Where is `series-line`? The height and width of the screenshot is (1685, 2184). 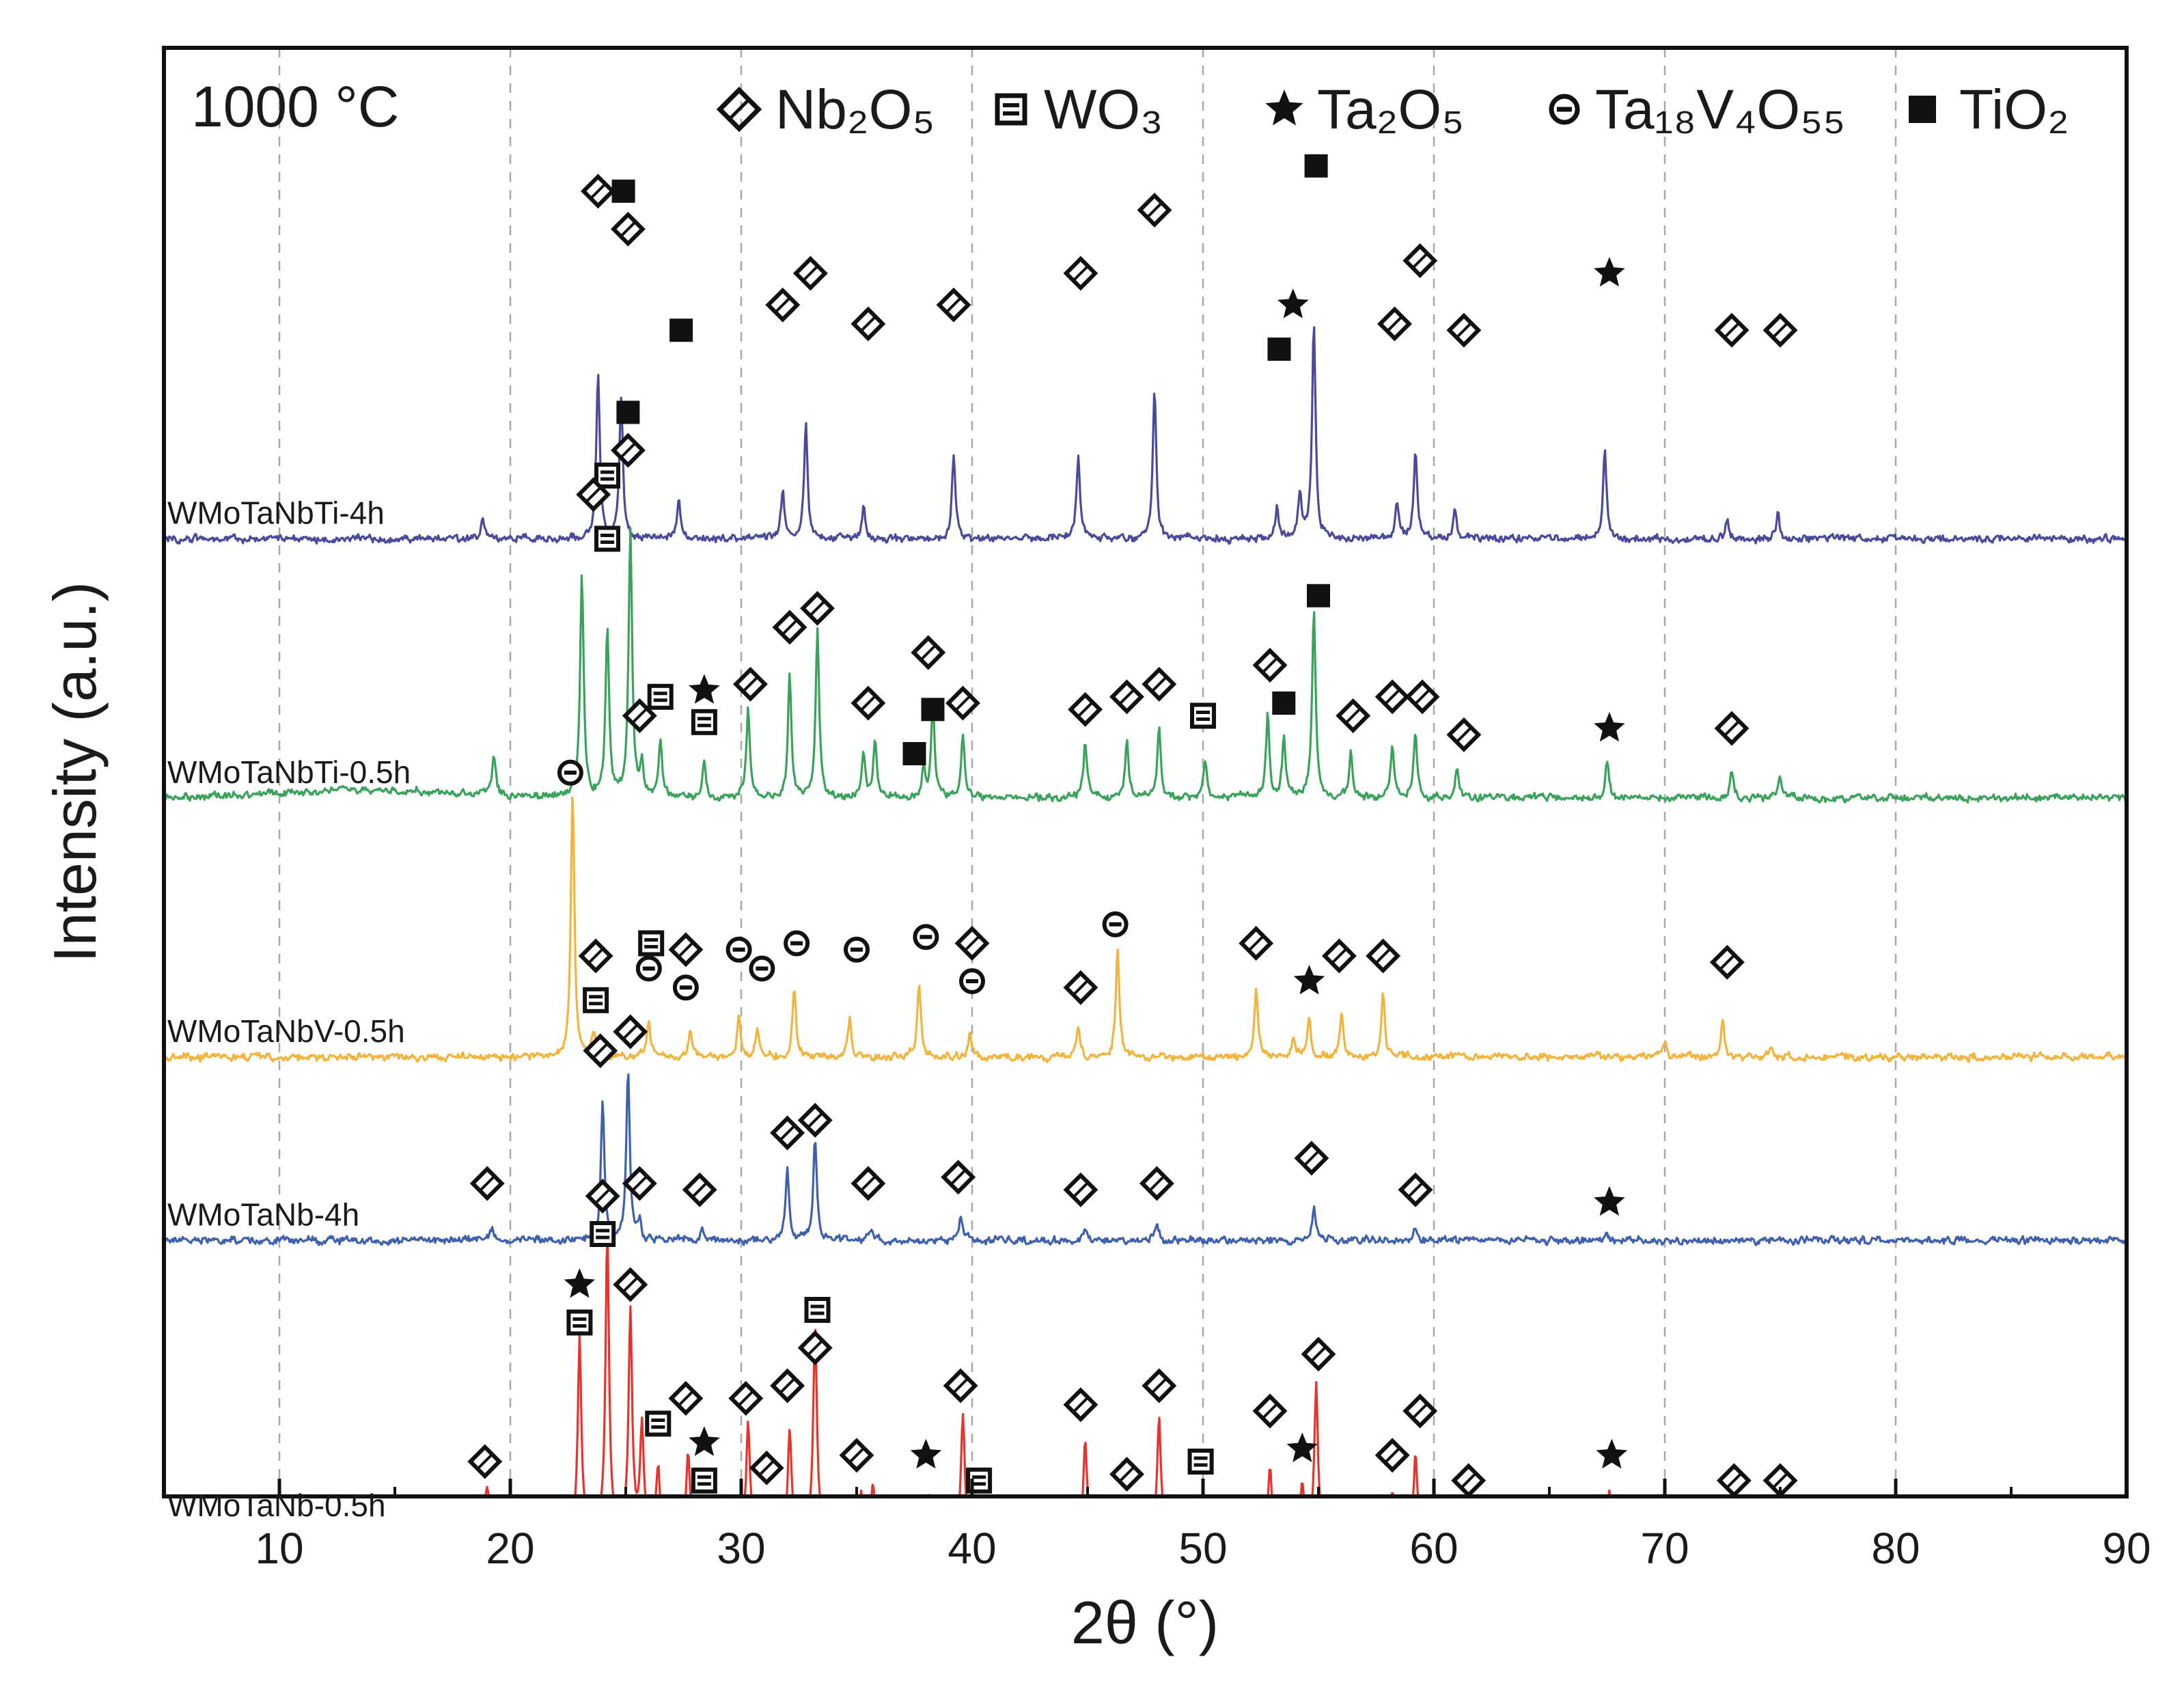
series-line is located at coordinates (1145, 930).